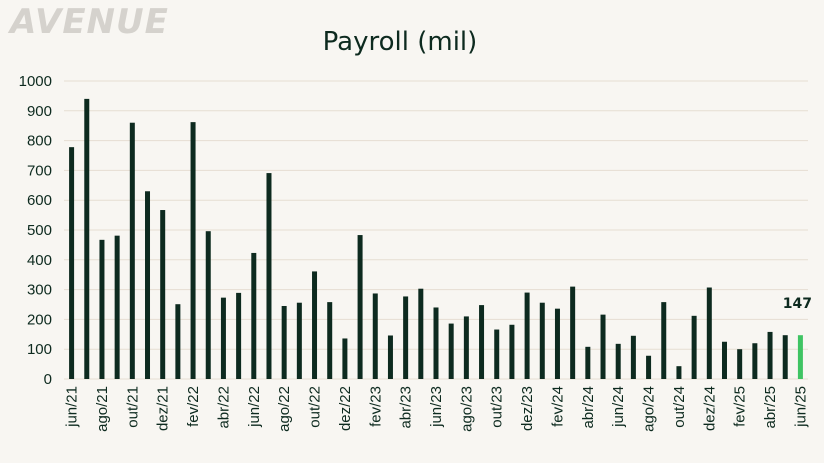 The height and width of the screenshot is (463, 824). Describe the element at coordinates (163, 408) in the screenshot. I see `x-tick-label: dez/21` at that location.